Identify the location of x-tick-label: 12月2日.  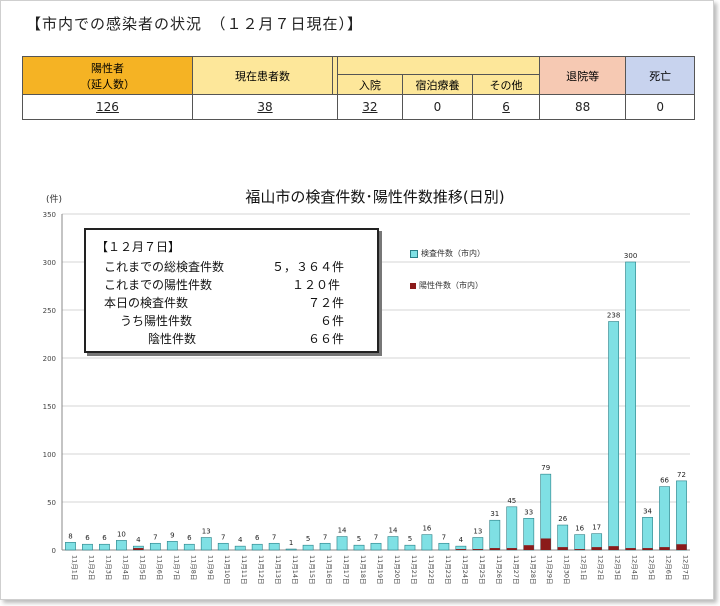
(601, 567).